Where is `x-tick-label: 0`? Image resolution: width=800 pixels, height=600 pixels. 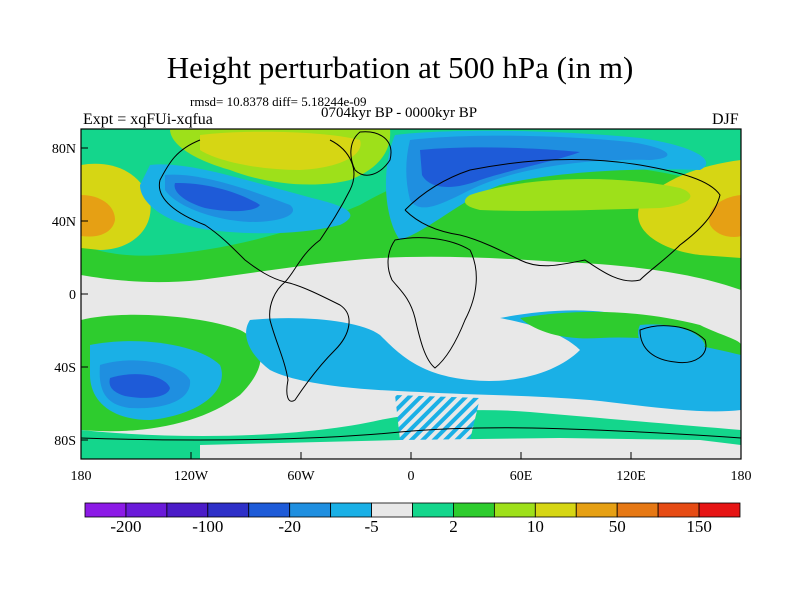 x-tick-label: 0 is located at coordinates (411, 476).